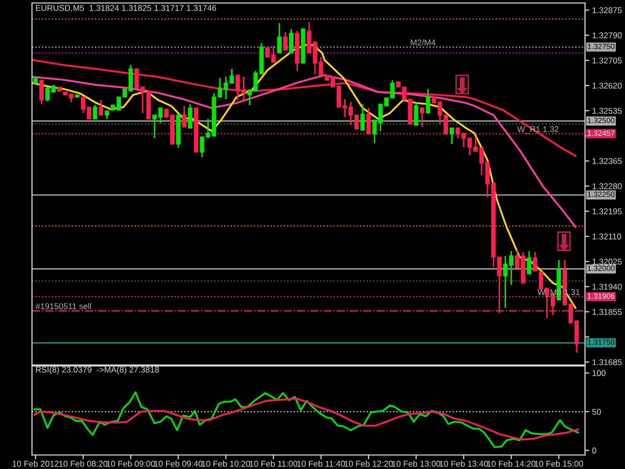 The height and width of the screenshot is (469, 625). What do you see at coordinates (607, 261) in the screenshot?
I see `y-tick-label: 1.32025` at bounding box center [607, 261].